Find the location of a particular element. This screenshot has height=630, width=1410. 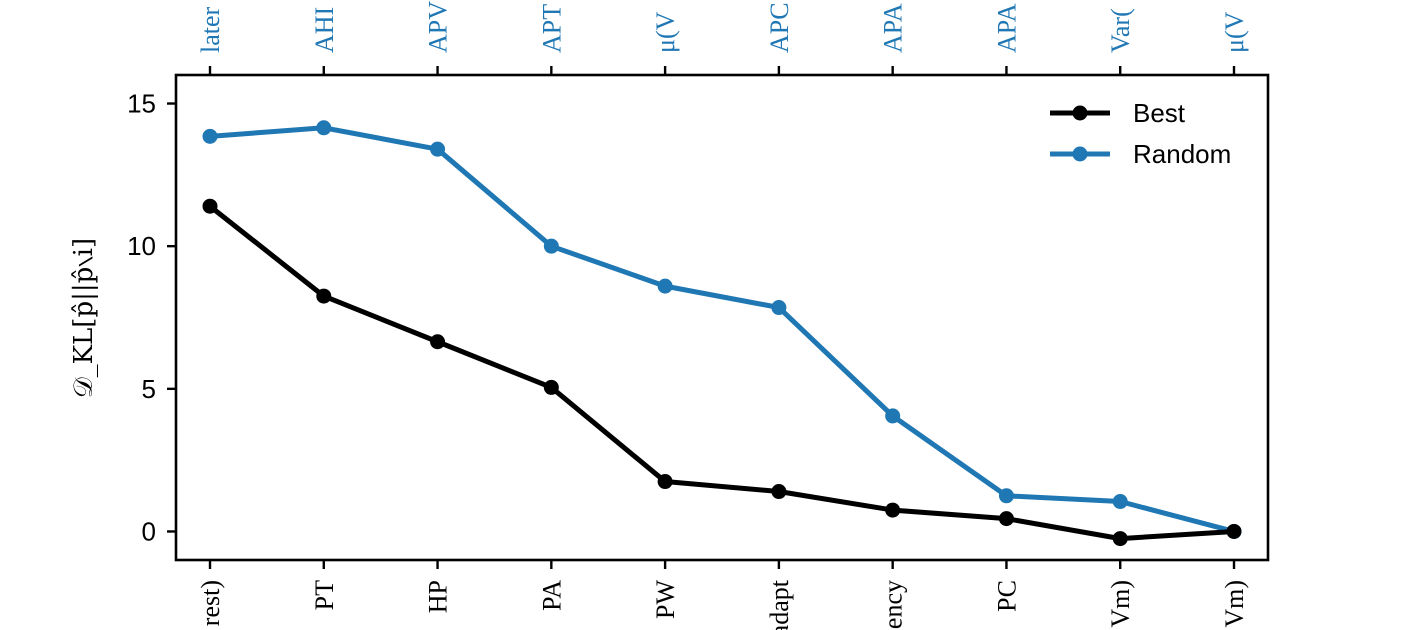

bottom-tick-label: HP is located at coordinates (438, 596).